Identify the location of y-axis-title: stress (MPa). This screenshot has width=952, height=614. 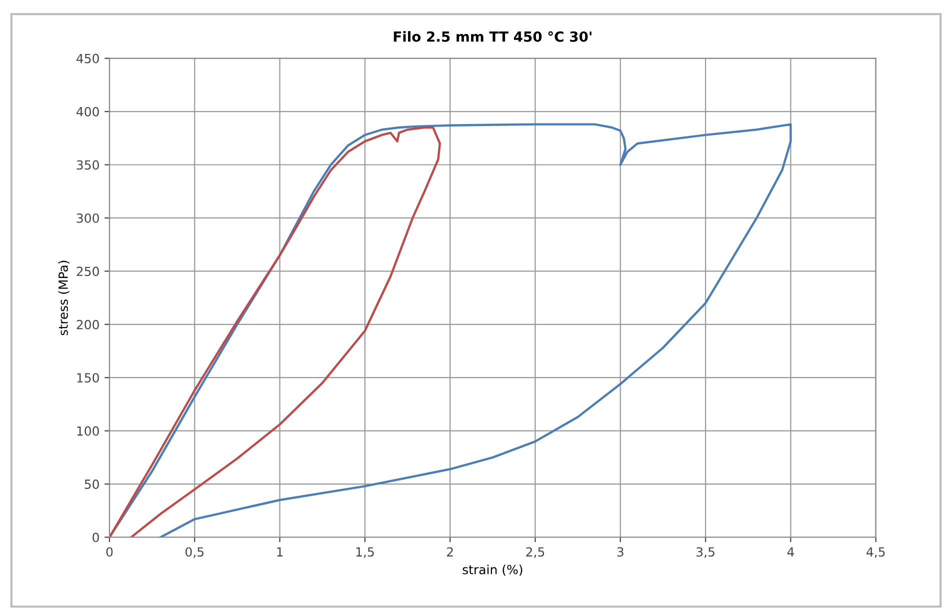
(64, 298).